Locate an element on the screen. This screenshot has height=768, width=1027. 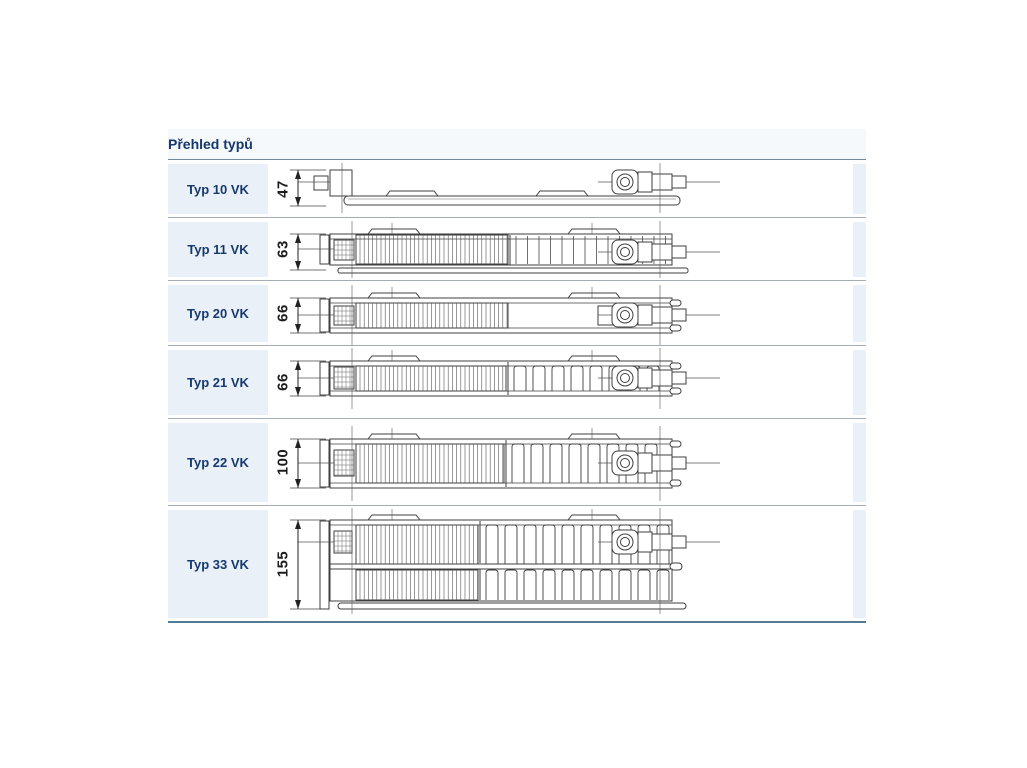
table-row-typ20: Typ 20 VK 66 is located at coordinates (517, 313).